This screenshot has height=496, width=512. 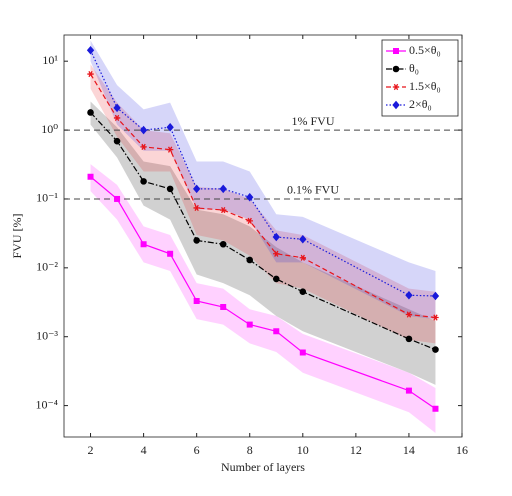 I want to click on legend-label: θ₀, so click(x=414, y=68).